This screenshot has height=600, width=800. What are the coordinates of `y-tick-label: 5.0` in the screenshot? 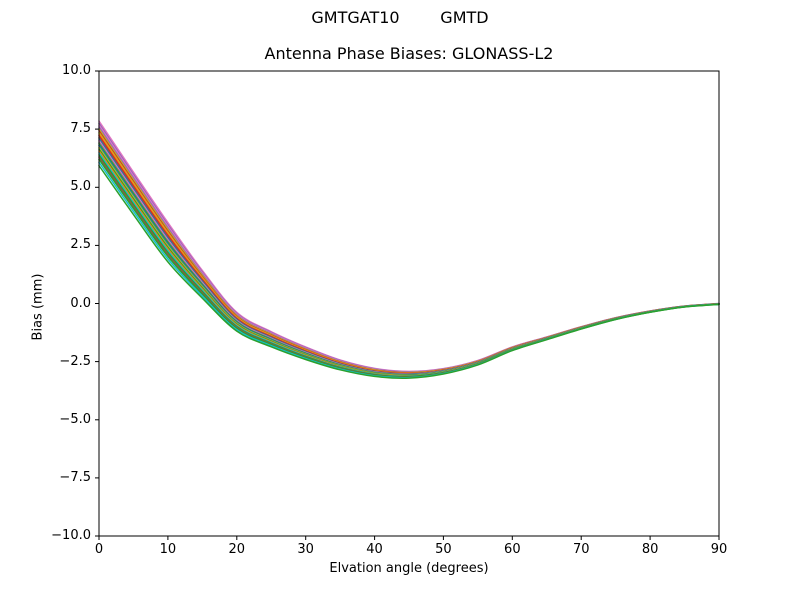 It's located at (80, 187).